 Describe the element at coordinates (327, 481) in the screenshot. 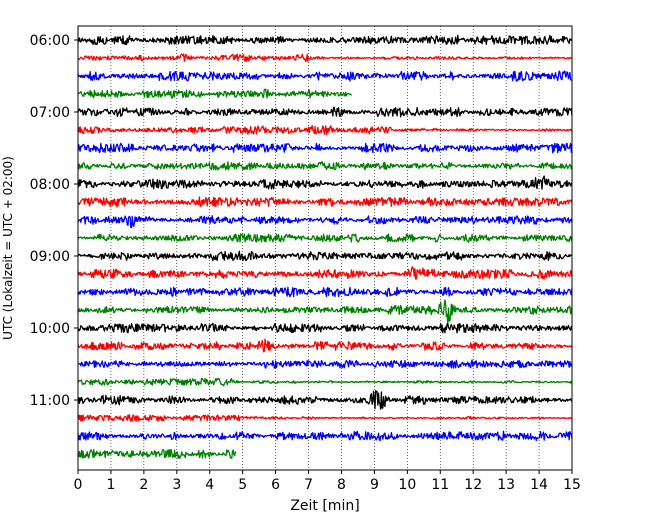

I see `x-axis-ticks: 0 1 2 3 4 5 6 7 8 9 10 11 12 13 14 15` at that location.